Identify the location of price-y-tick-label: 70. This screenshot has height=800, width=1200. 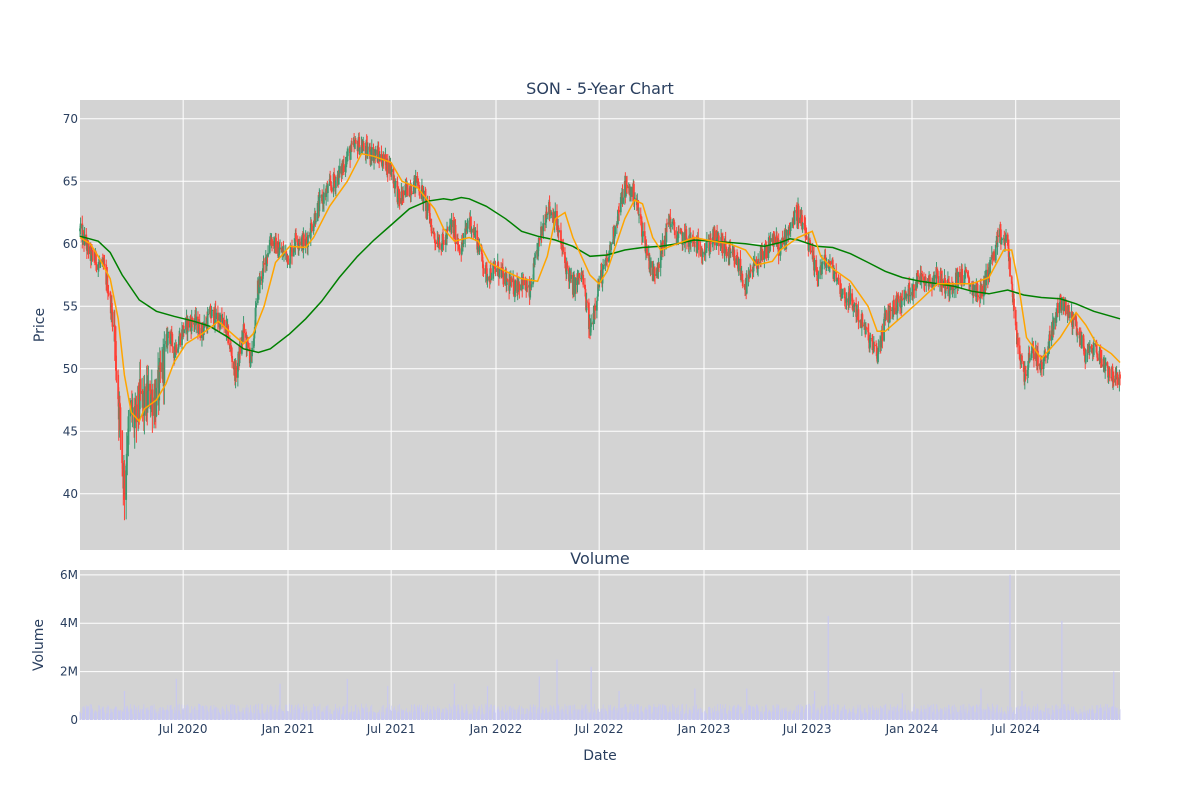
(70, 119).